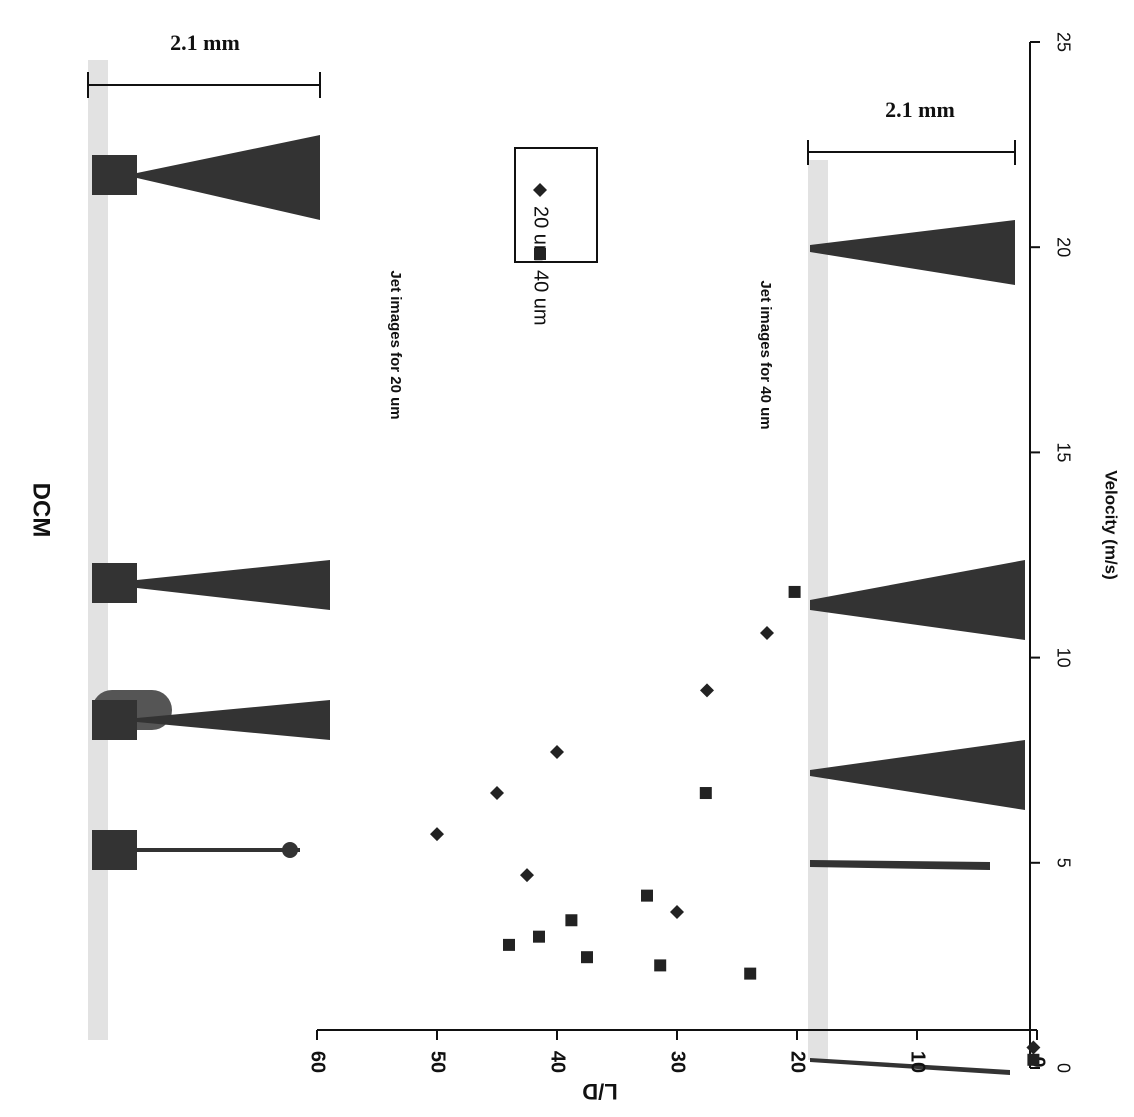 Image resolution: width=1134 pixels, height=1117 pixels. What do you see at coordinates (541, 298) in the screenshot?
I see `legend-label: 40 um` at bounding box center [541, 298].